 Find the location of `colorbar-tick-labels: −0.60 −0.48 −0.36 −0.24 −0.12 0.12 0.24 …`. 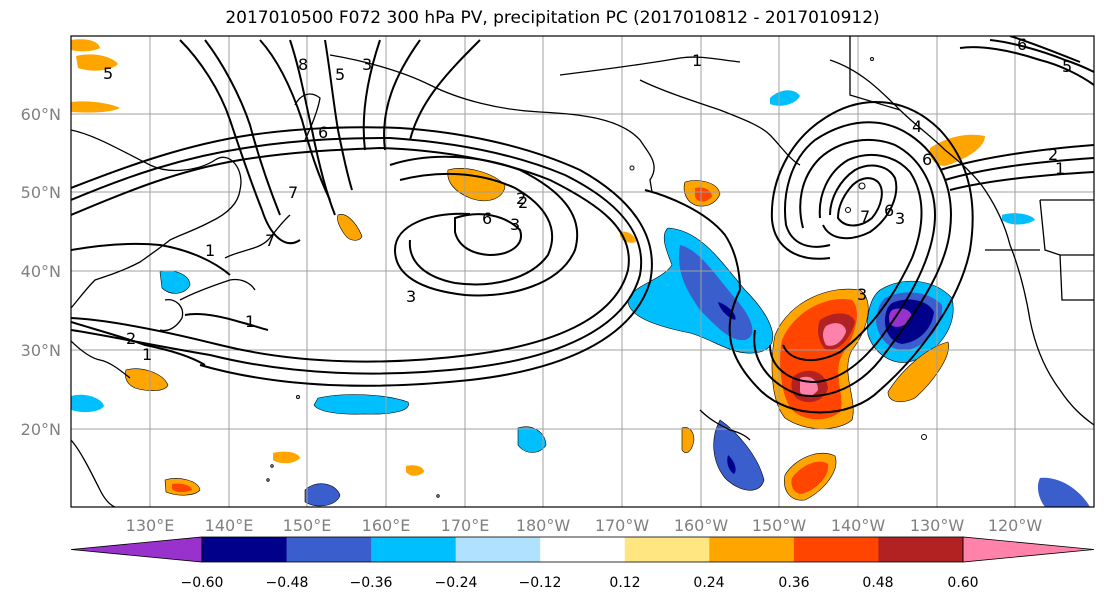

colorbar-tick-labels: −0.60 −0.48 −0.36 −0.24 −0.12 0.12 0.24 … is located at coordinates (580, 583).